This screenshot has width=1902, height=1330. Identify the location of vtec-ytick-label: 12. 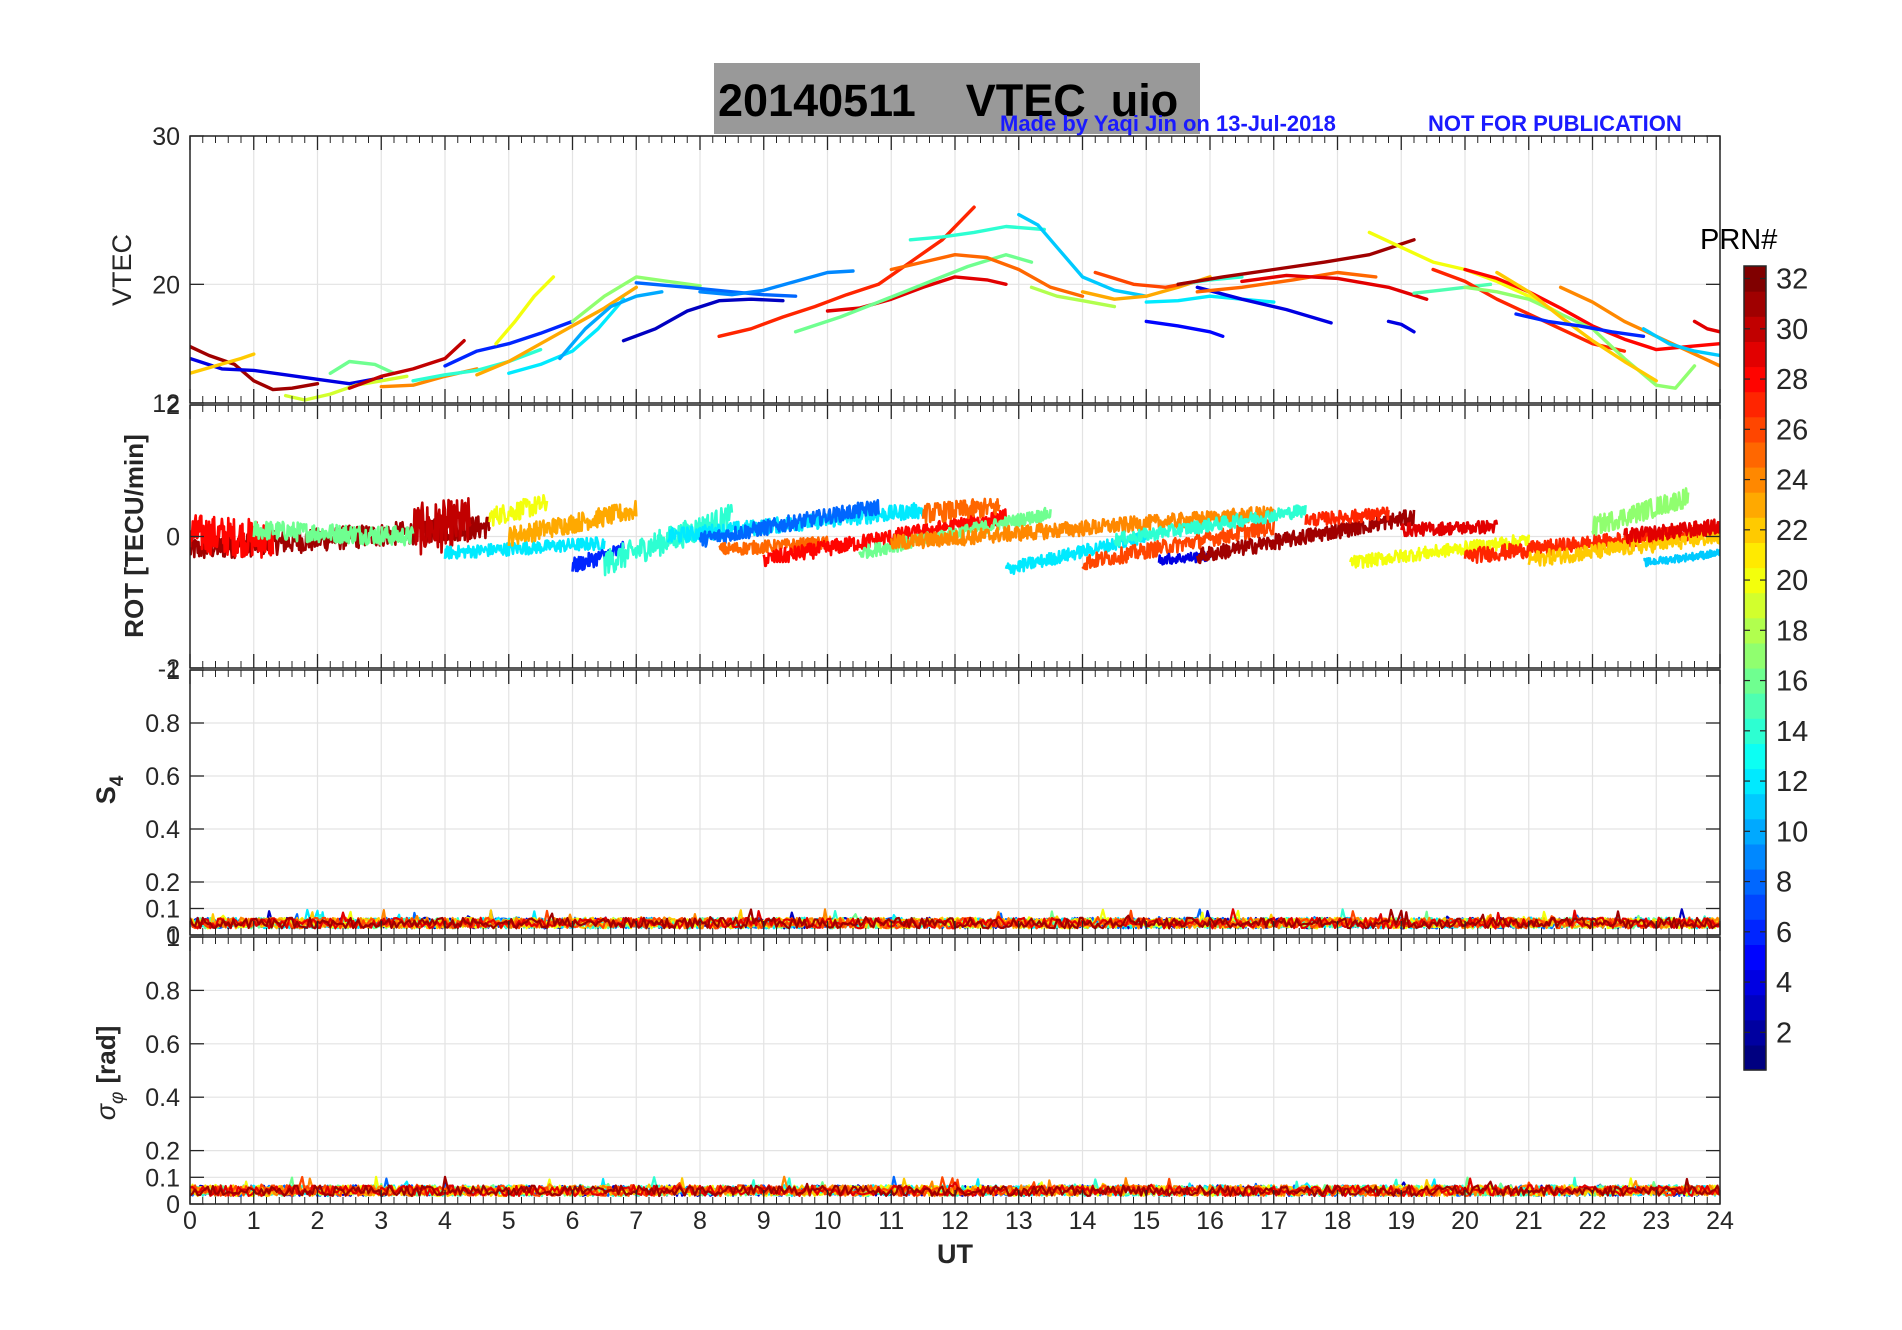
(166, 404).